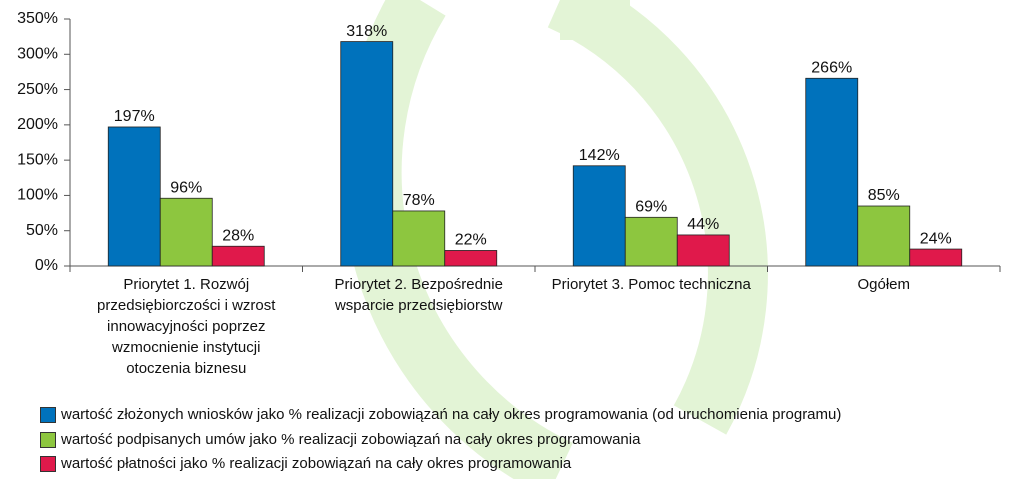  What do you see at coordinates (831, 67) in the screenshot?
I see `value-label: 266%` at bounding box center [831, 67].